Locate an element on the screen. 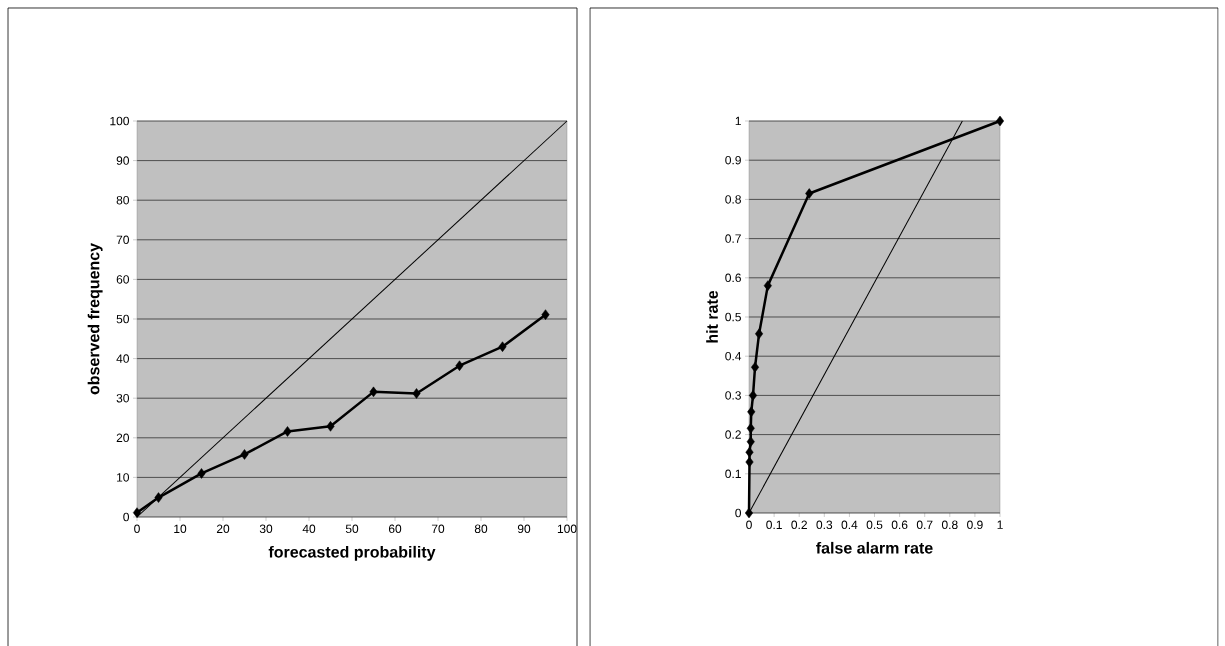 This screenshot has height=646, width=1225. y-axis-title: observed frequency is located at coordinates (95, 319).